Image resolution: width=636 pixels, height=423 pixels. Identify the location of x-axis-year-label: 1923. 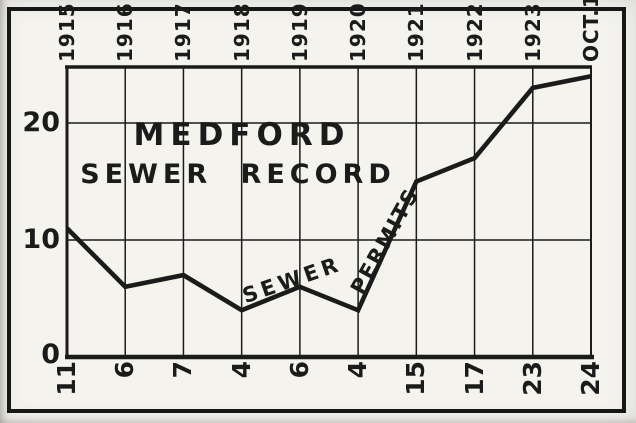
(532, 32).